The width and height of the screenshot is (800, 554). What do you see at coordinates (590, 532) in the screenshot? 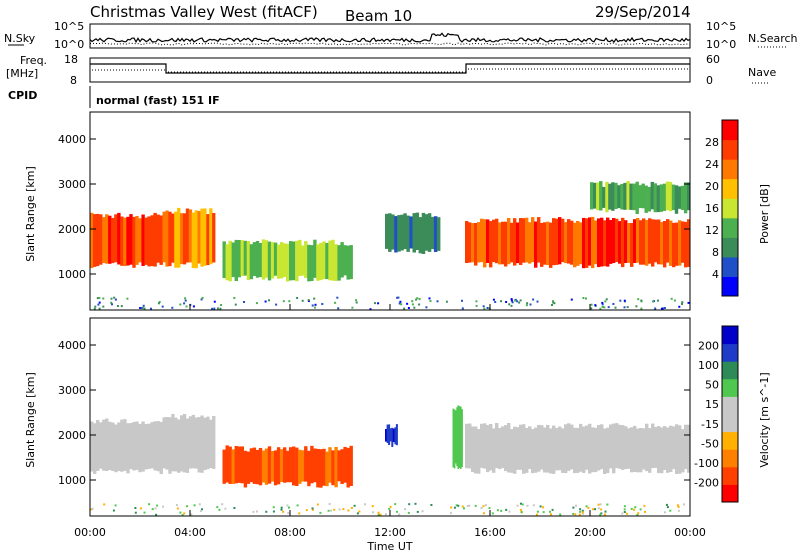
I see `x-tick-label: 20:00` at bounding box center [590, 532].